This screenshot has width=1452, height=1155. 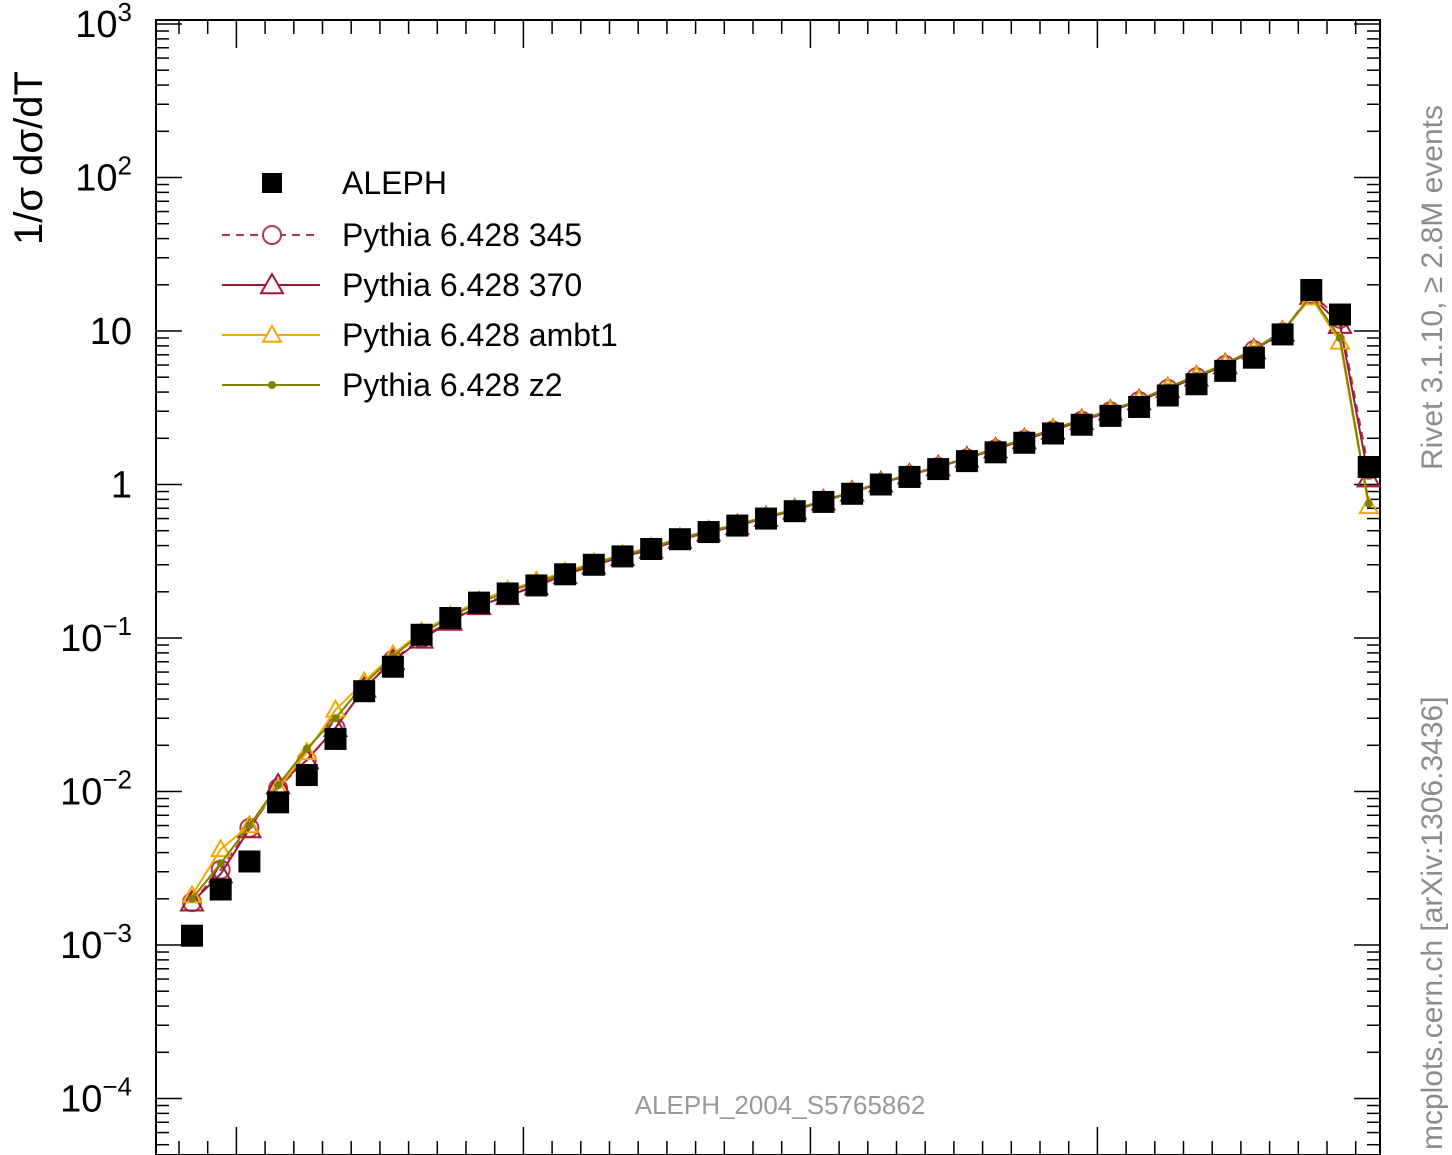 I want to click on legend-item: Pythia 6.428 z2, so click(x=392, y=385).